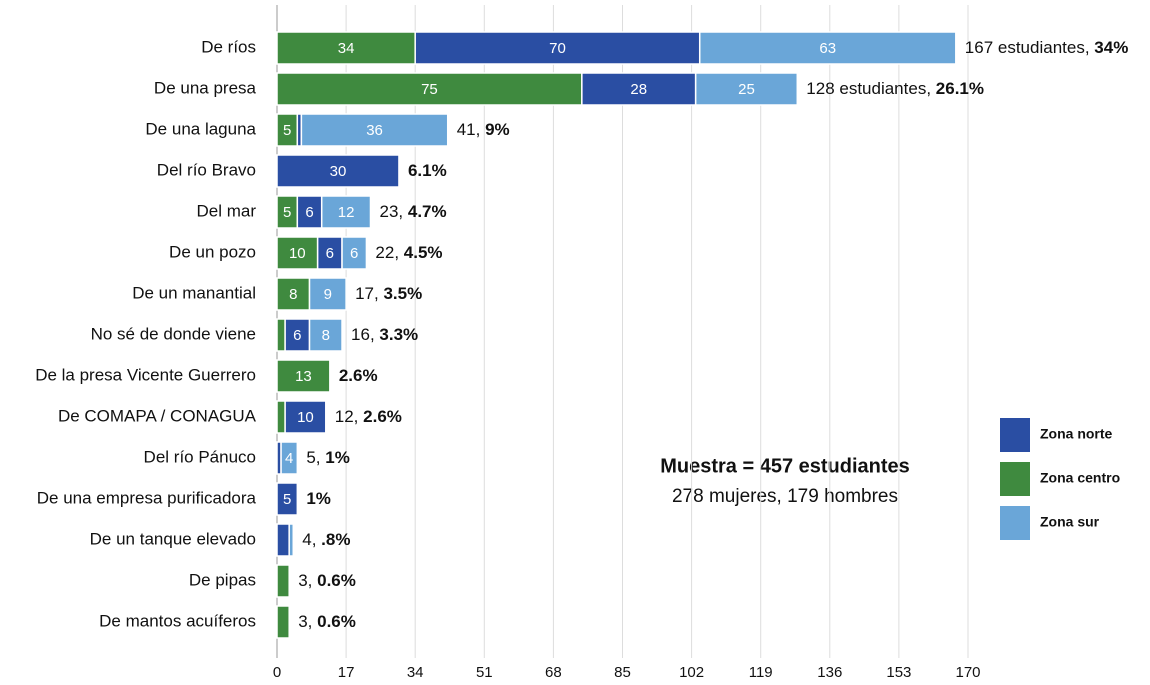 Image resolution: width=1150 pixels, height=685 pixels. I want to click on count-label: 41,, so click(469, 129).